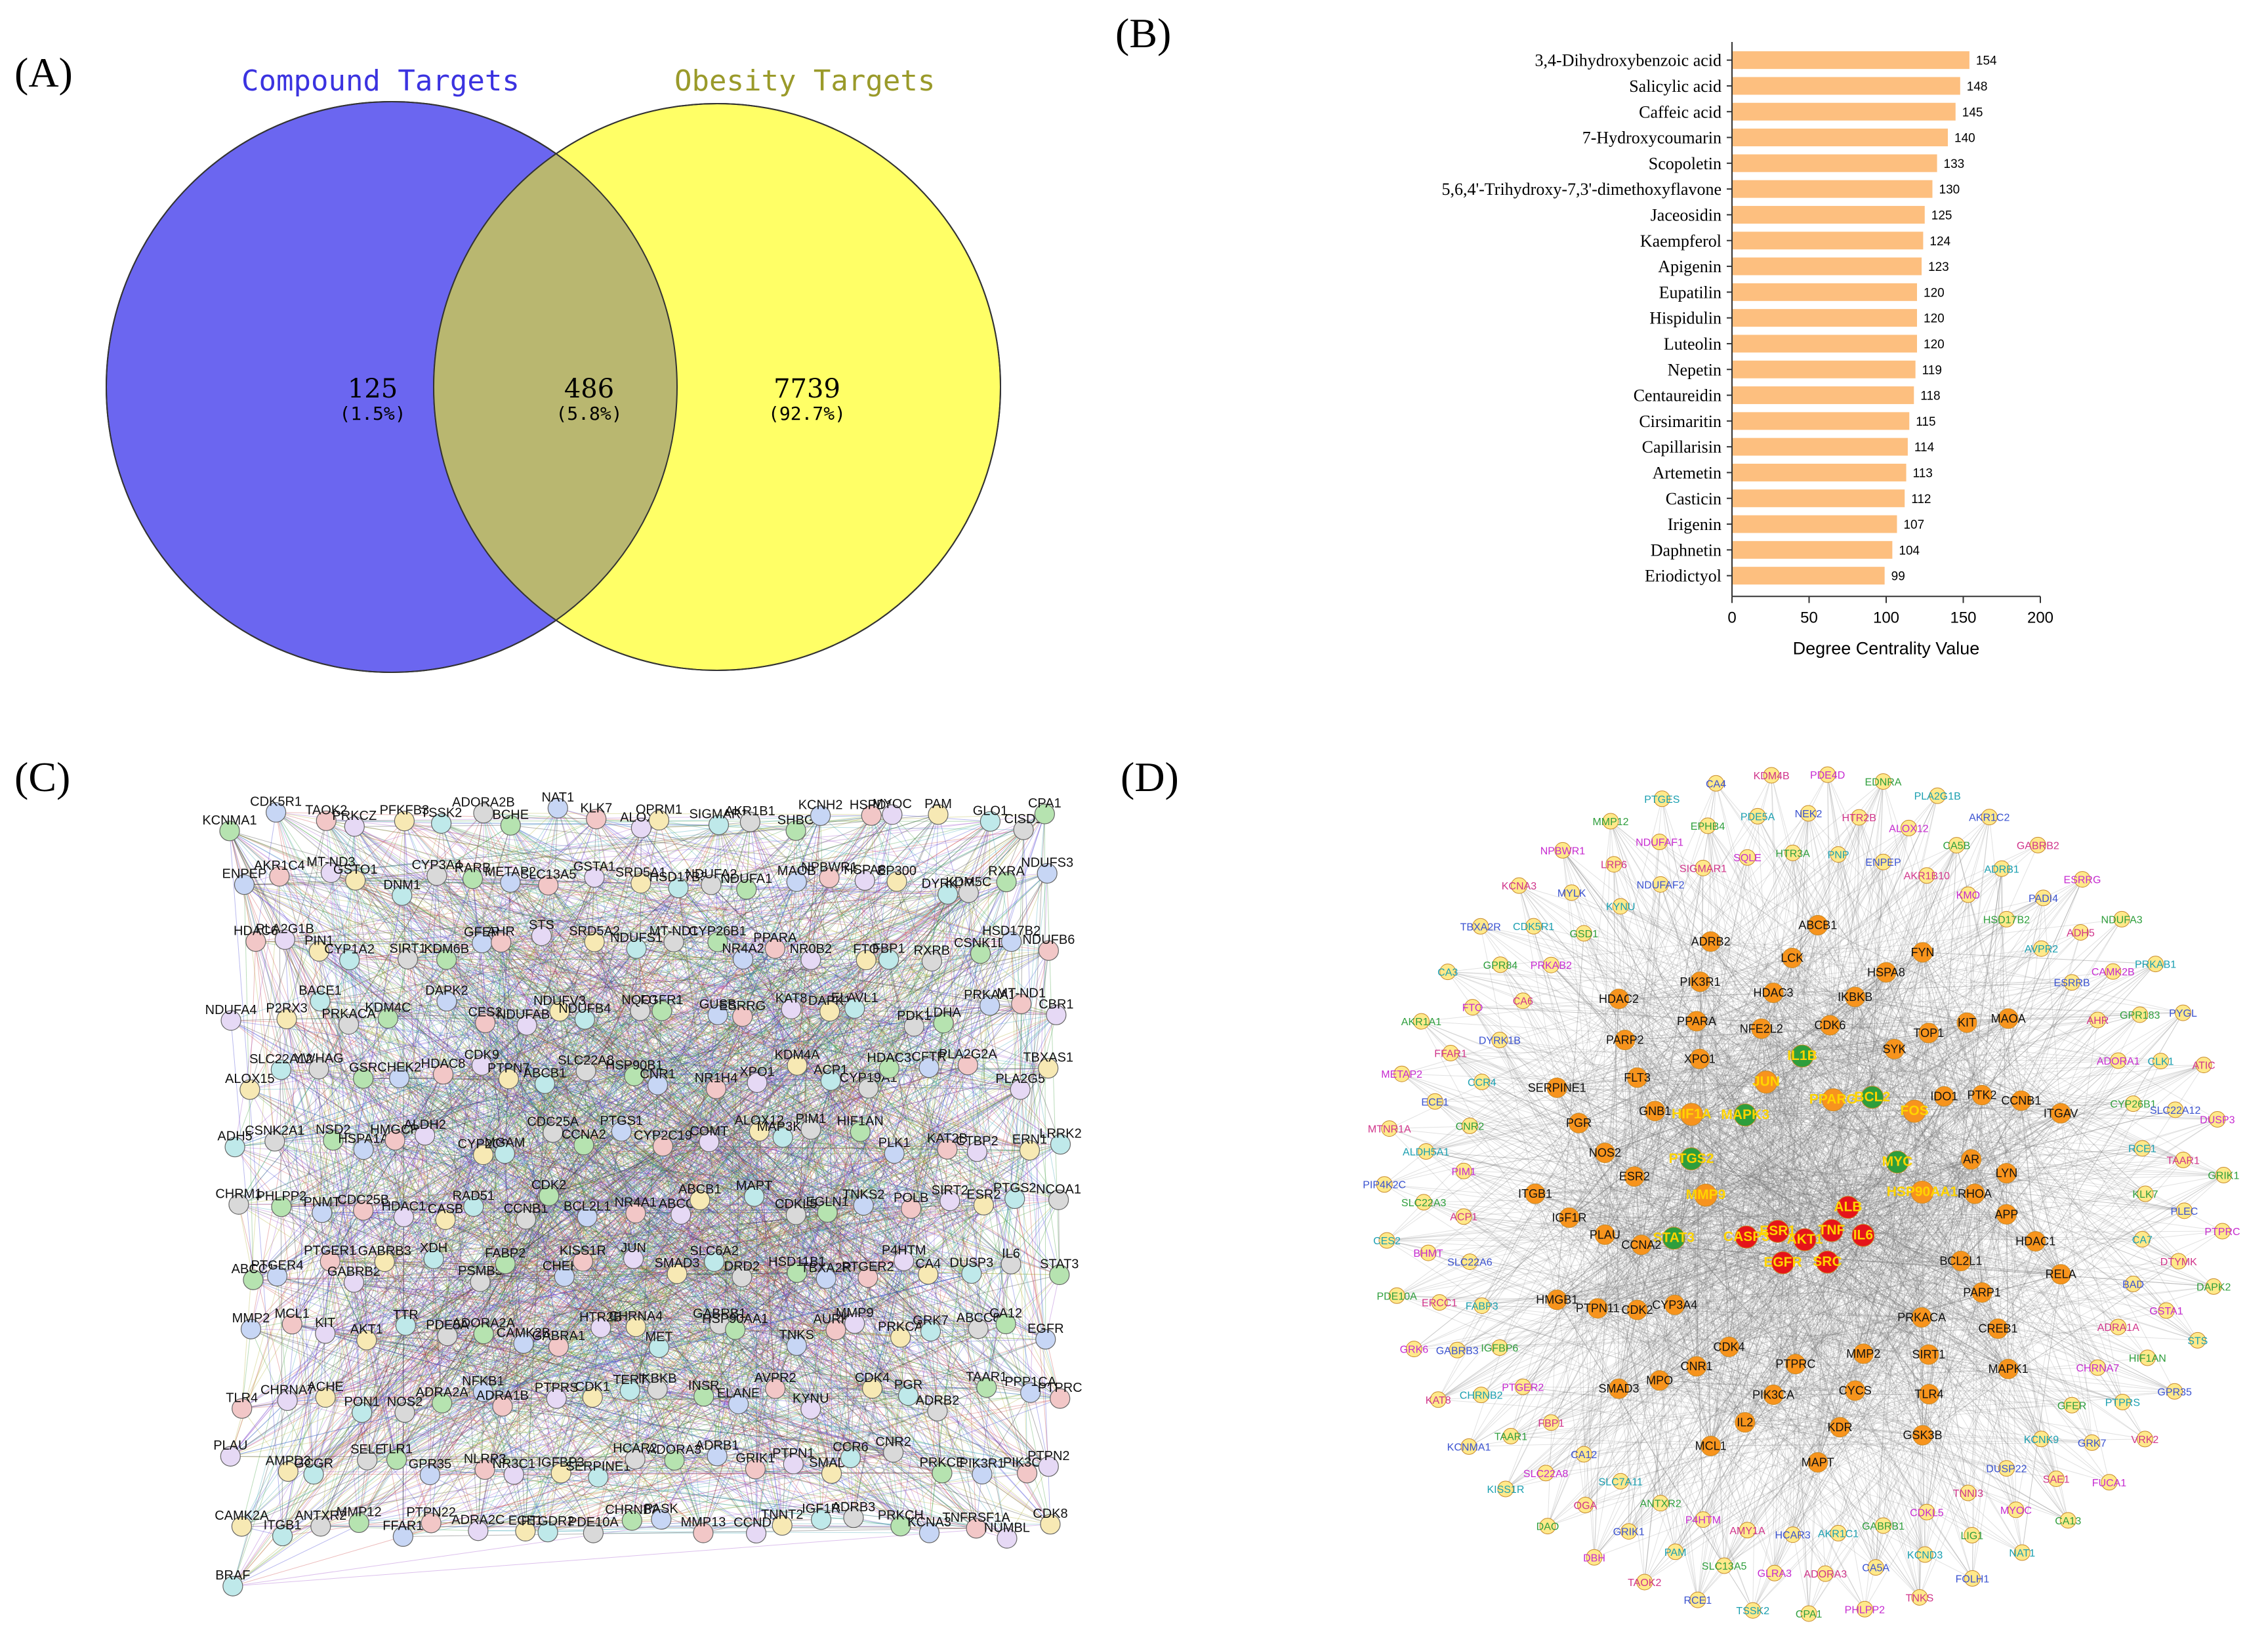 This screenshot has width=2268, height=1649. I want to click on network-c-node-label: CHRNB2, so click(632, 1510).